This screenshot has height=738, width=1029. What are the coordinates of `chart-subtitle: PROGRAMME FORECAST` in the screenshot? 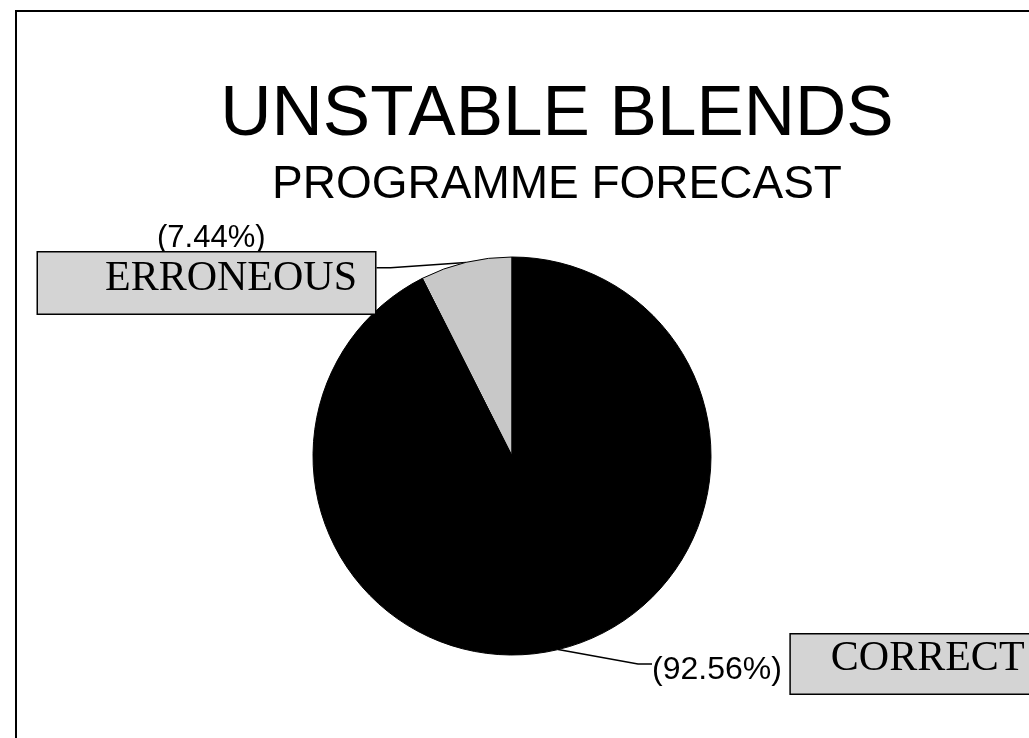 It's located at (557, 182).